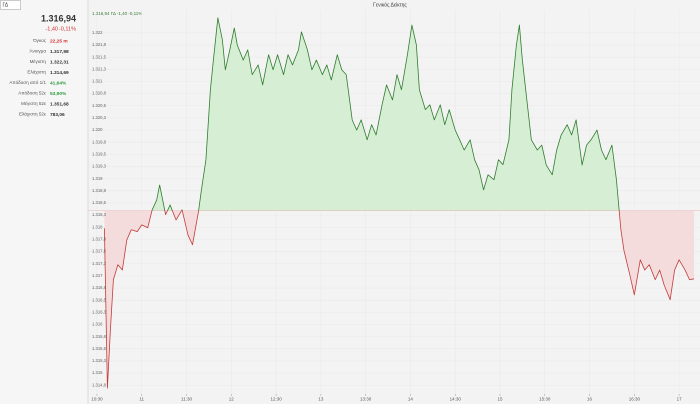 The height and width of the screenshot is (404, 700). Describe the element at coordinates (99, 93) in the screenshot. I see `y-tick-label: 1.320,8` at that location.